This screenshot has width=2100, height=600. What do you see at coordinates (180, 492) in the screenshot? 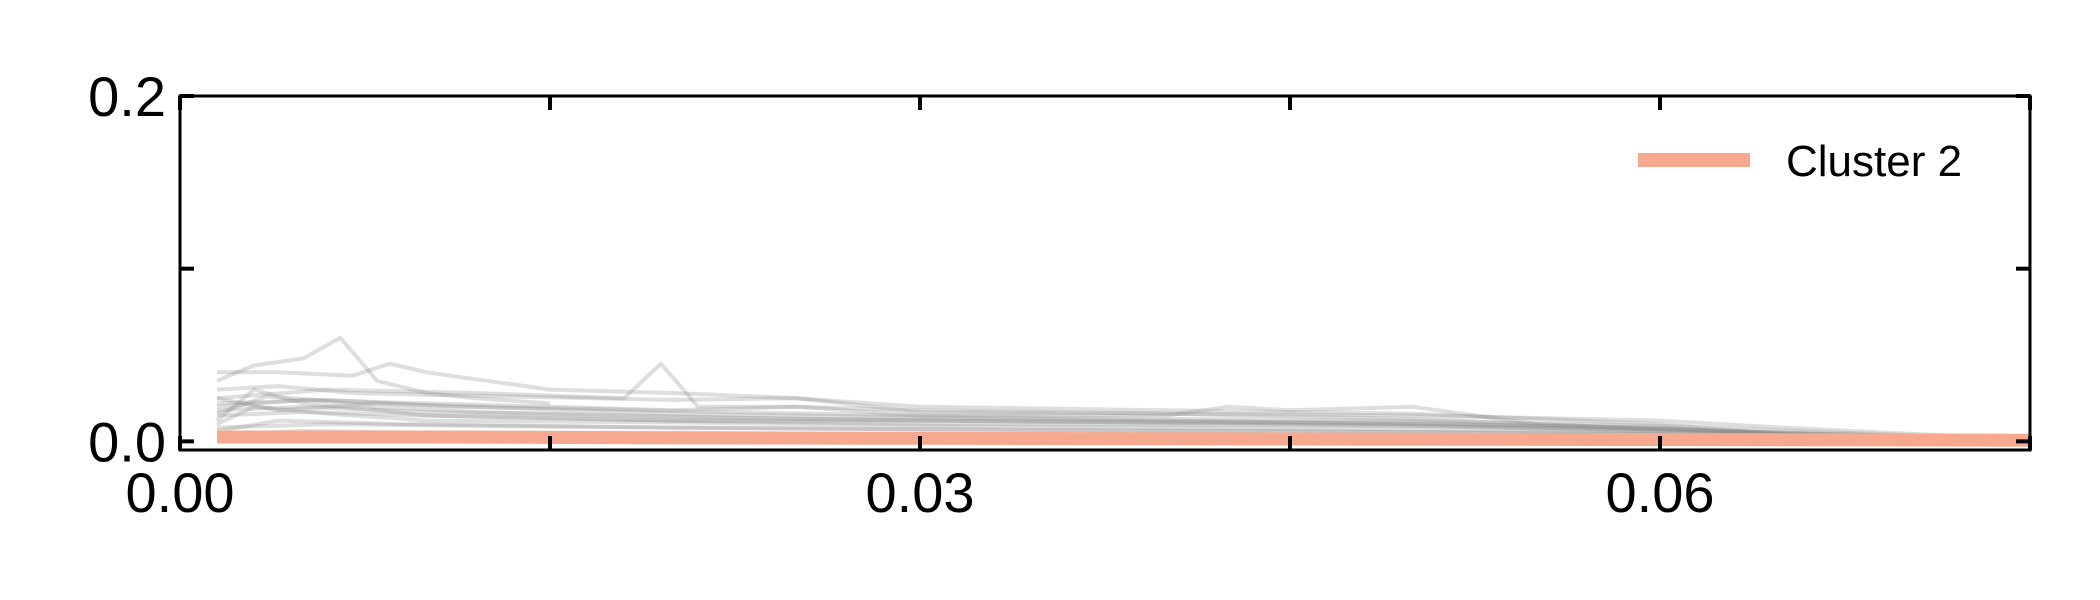
I see `x-tick-label: 0.00` at bounding box center [180, 492].